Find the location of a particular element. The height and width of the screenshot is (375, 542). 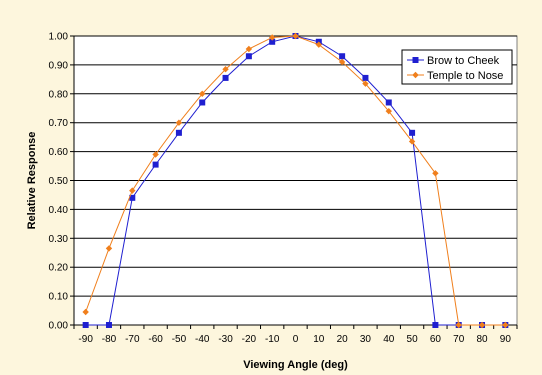

x-tick-label: -40 is located at coordinates (202, 339).